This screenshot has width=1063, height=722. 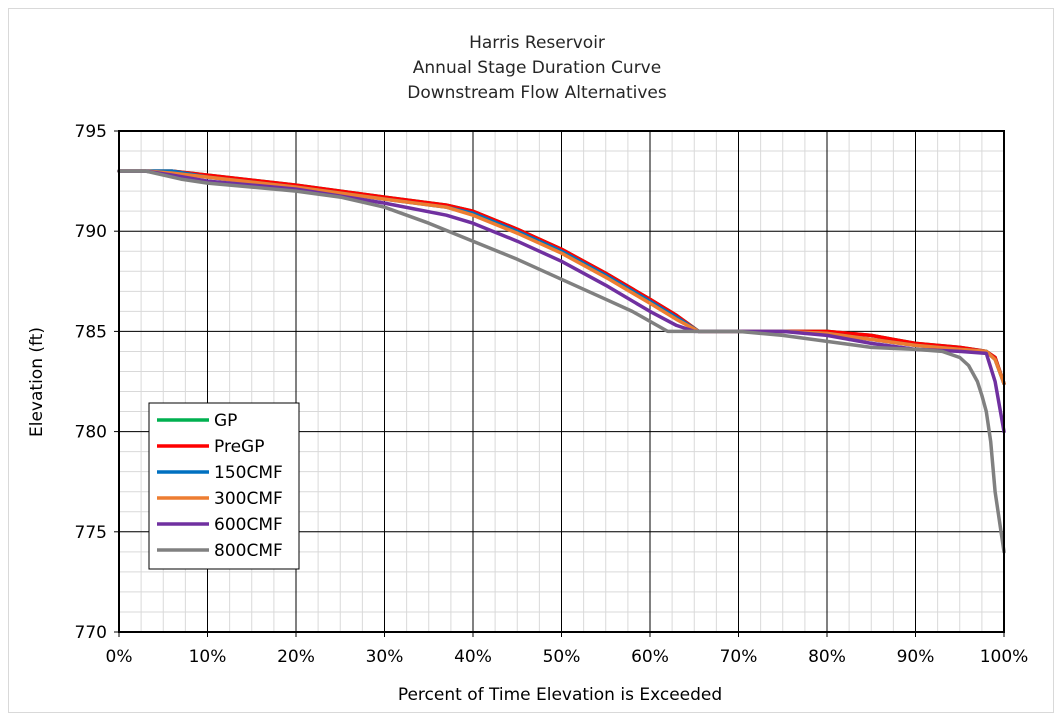 I want to click on y-tick-label: 795, so click(x=91, y=132).